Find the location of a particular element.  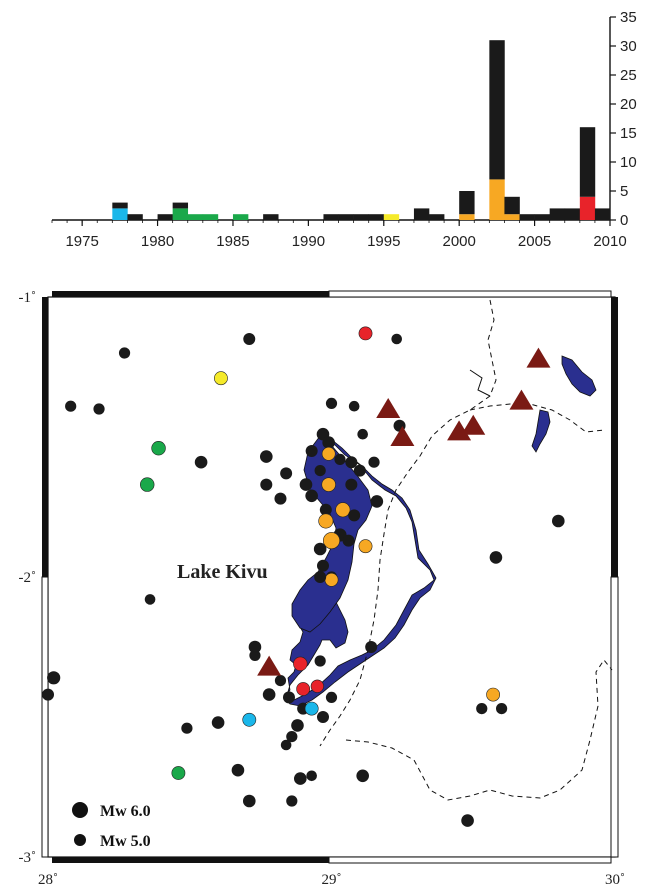

y-tick-label: 20 is located at coordinates (628, 104).